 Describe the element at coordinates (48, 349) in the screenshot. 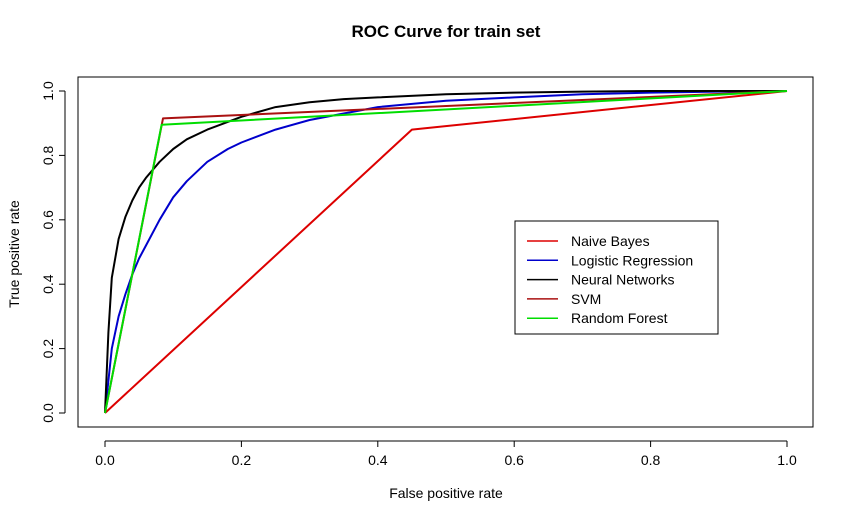

I see `y-tick-label: 0.2` at that location.